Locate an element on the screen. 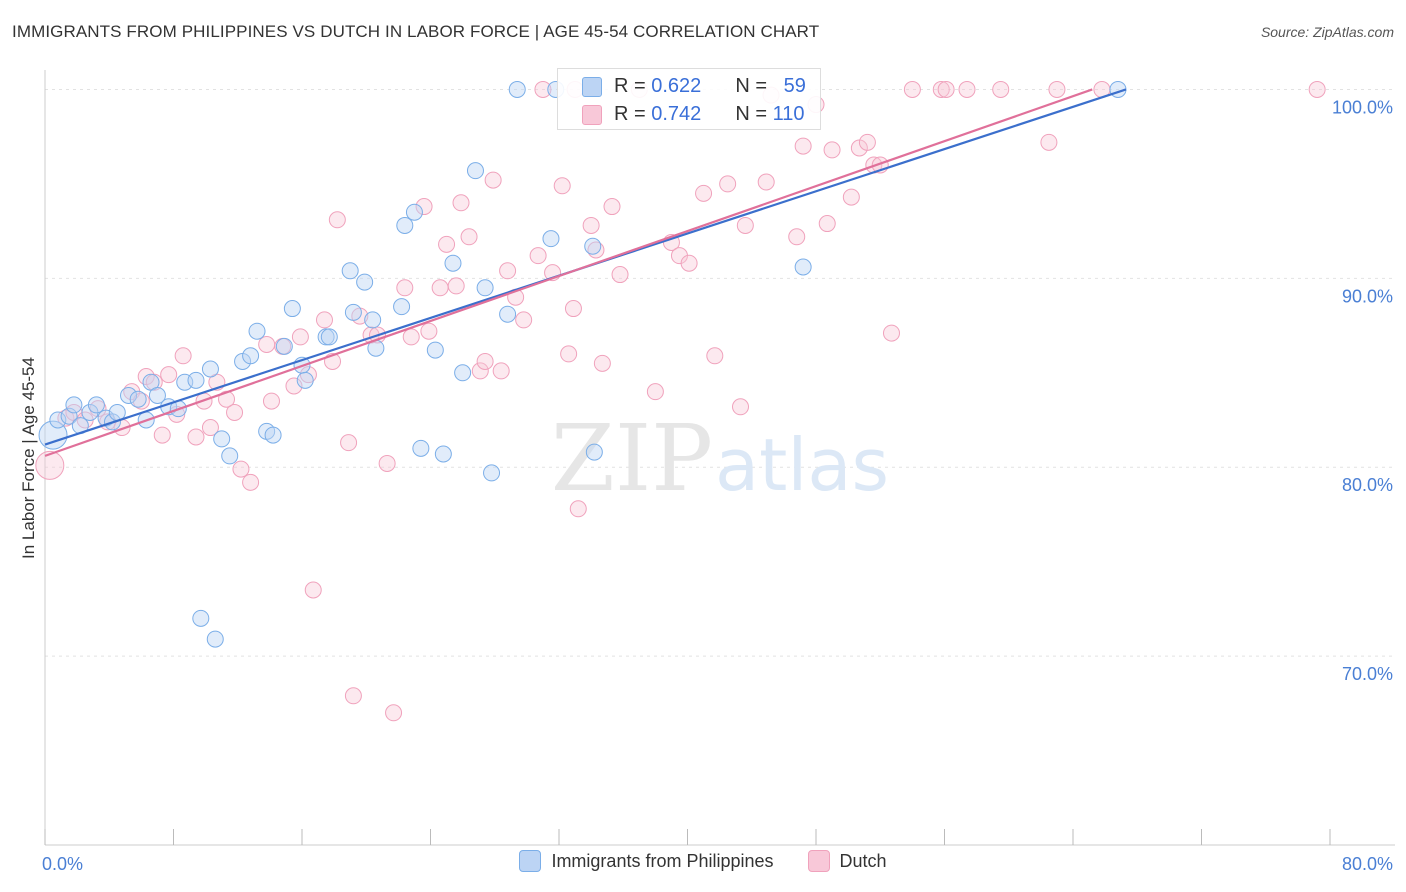 The height and width of the screenshot is (892, 1406). watermark-zip: ZIP is located at coordinates (632, 458).